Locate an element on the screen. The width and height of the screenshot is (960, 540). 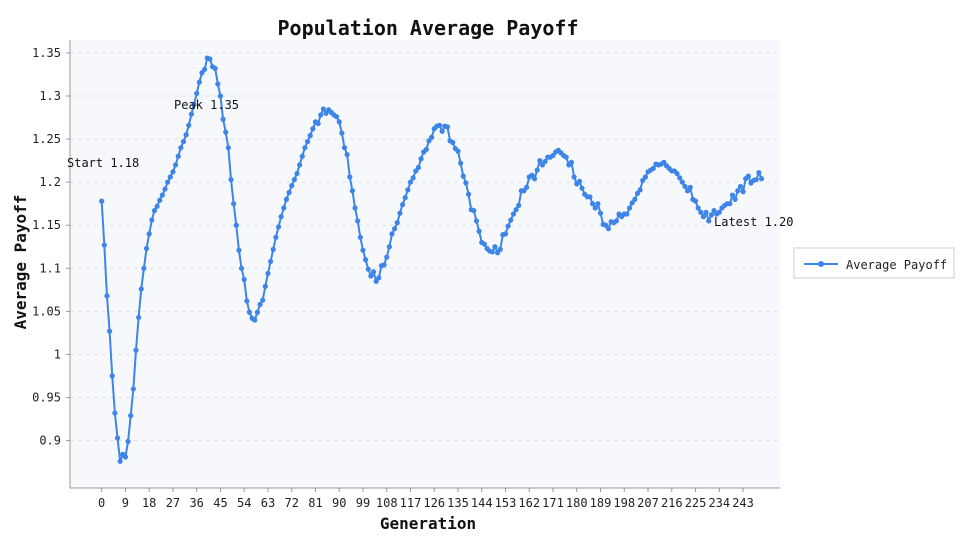
x-tick-label: 225 is located at coordinates (696, 503).